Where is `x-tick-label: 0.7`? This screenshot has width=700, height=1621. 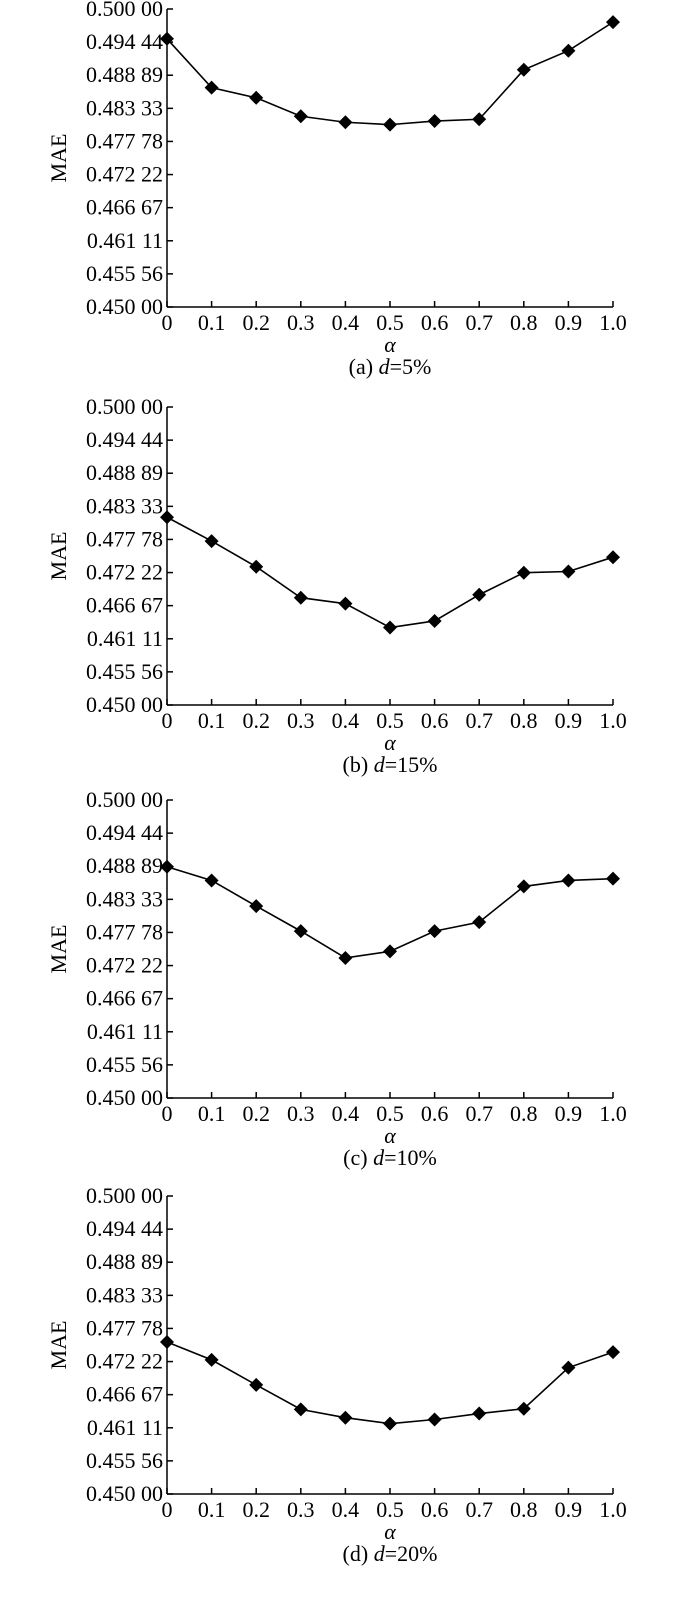 x-tick-label: 0.7 is located at coordinates (479, 1509).